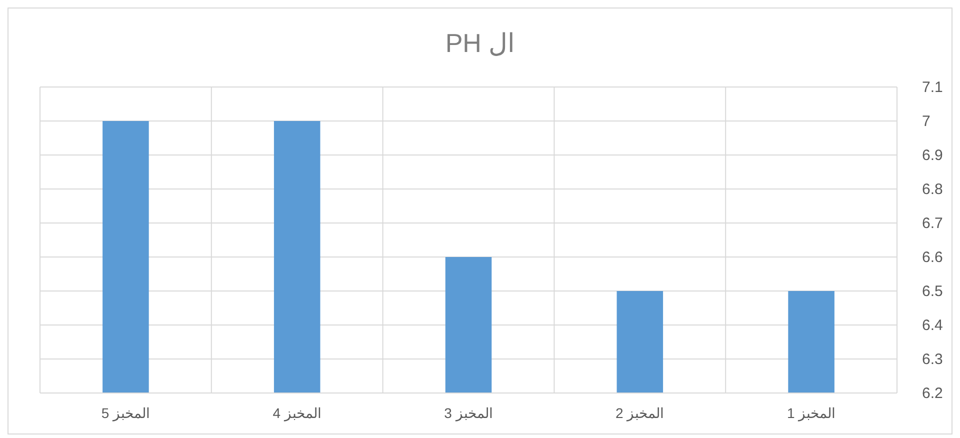 The width and height of the screenshot is (960, 438). Describe the element at coordinates (932, 359) in the screenshot. I see `y-tick-label: 6.3` at that location.